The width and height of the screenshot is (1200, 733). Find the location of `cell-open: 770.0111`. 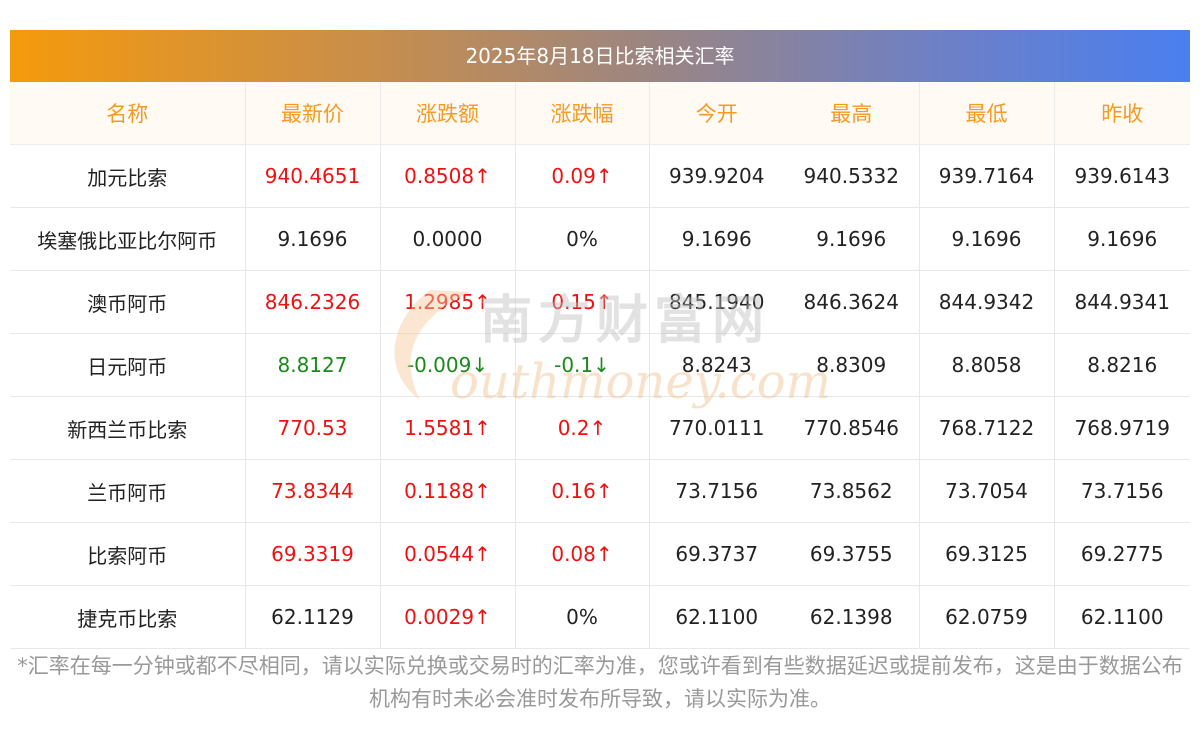

cell-open: 770.0111 is located at coordinates (716, 428).